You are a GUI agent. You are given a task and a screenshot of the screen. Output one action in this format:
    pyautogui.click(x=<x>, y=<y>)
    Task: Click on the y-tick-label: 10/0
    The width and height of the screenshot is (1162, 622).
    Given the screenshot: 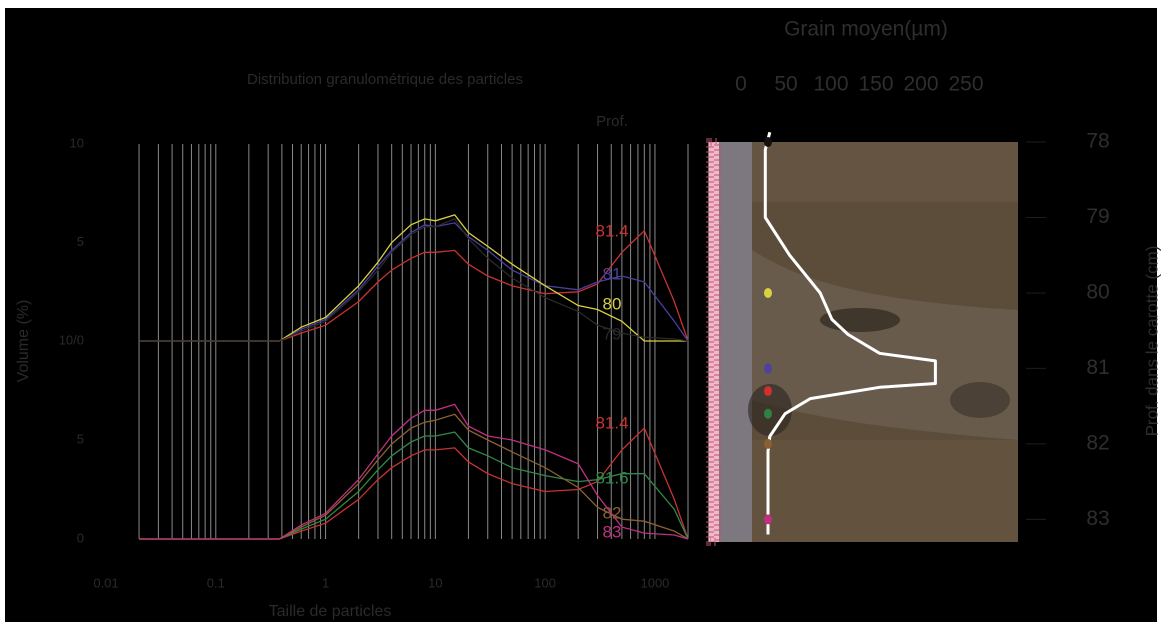 What is the action you would take?
    pyautogui.click(x=71, y=339)
    